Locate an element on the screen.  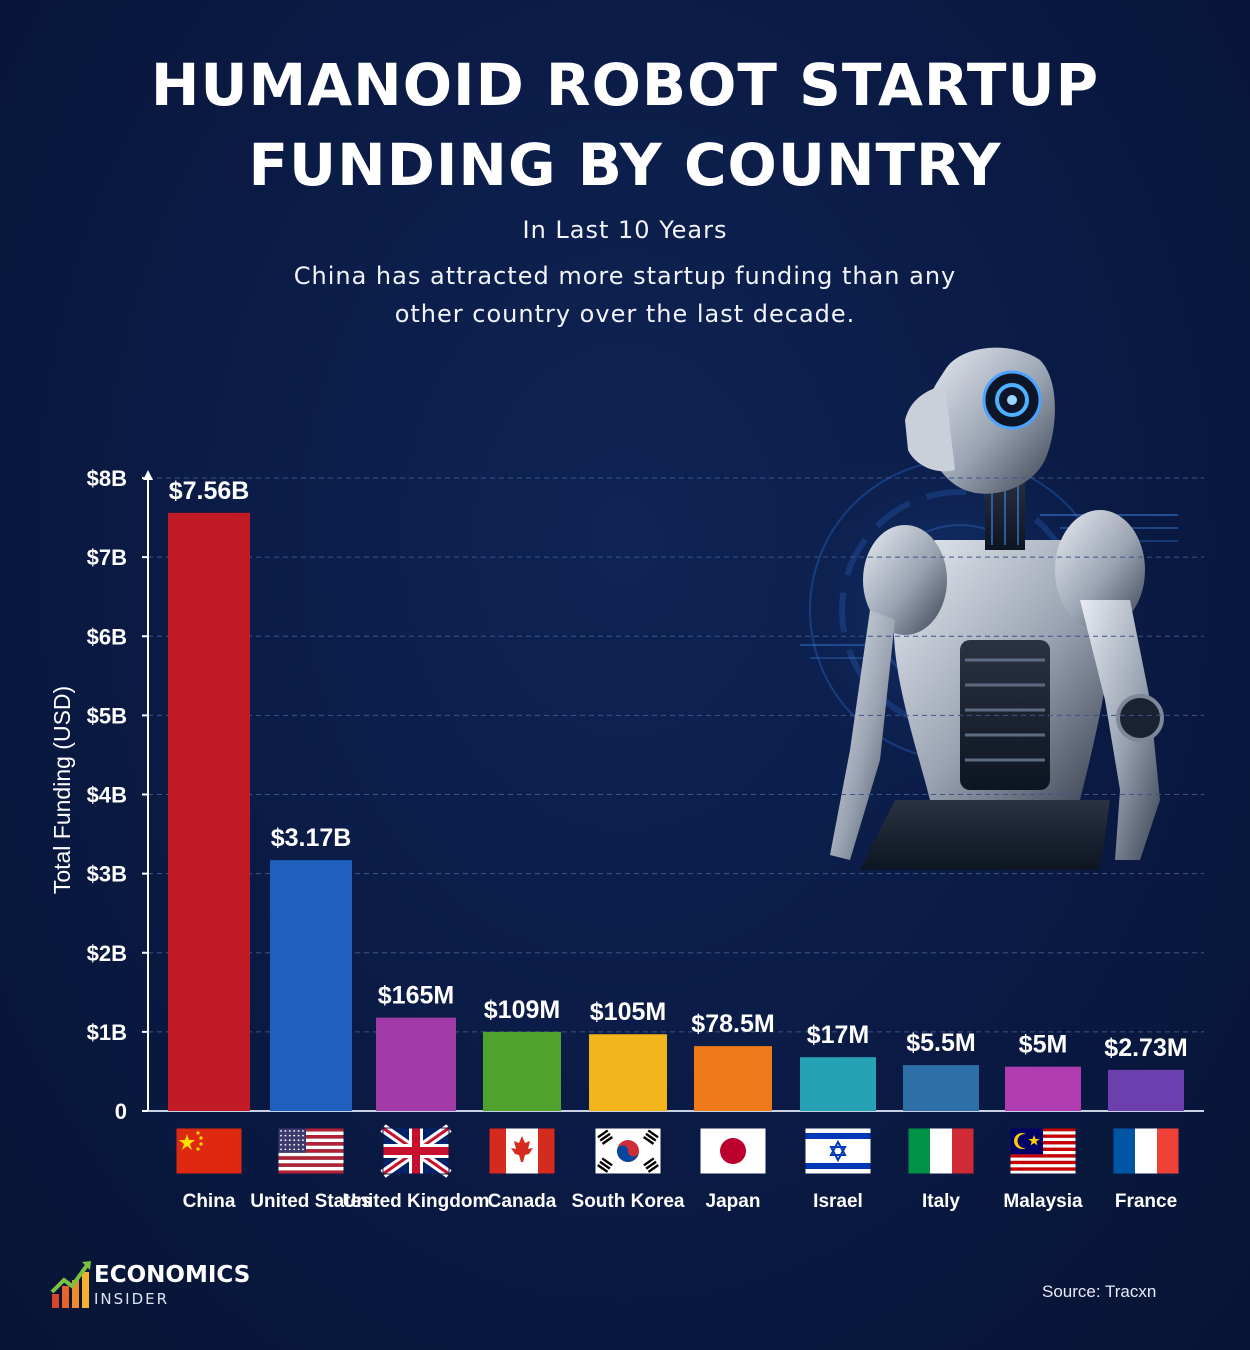
bar-japan is located at coordinates (733, 1078).